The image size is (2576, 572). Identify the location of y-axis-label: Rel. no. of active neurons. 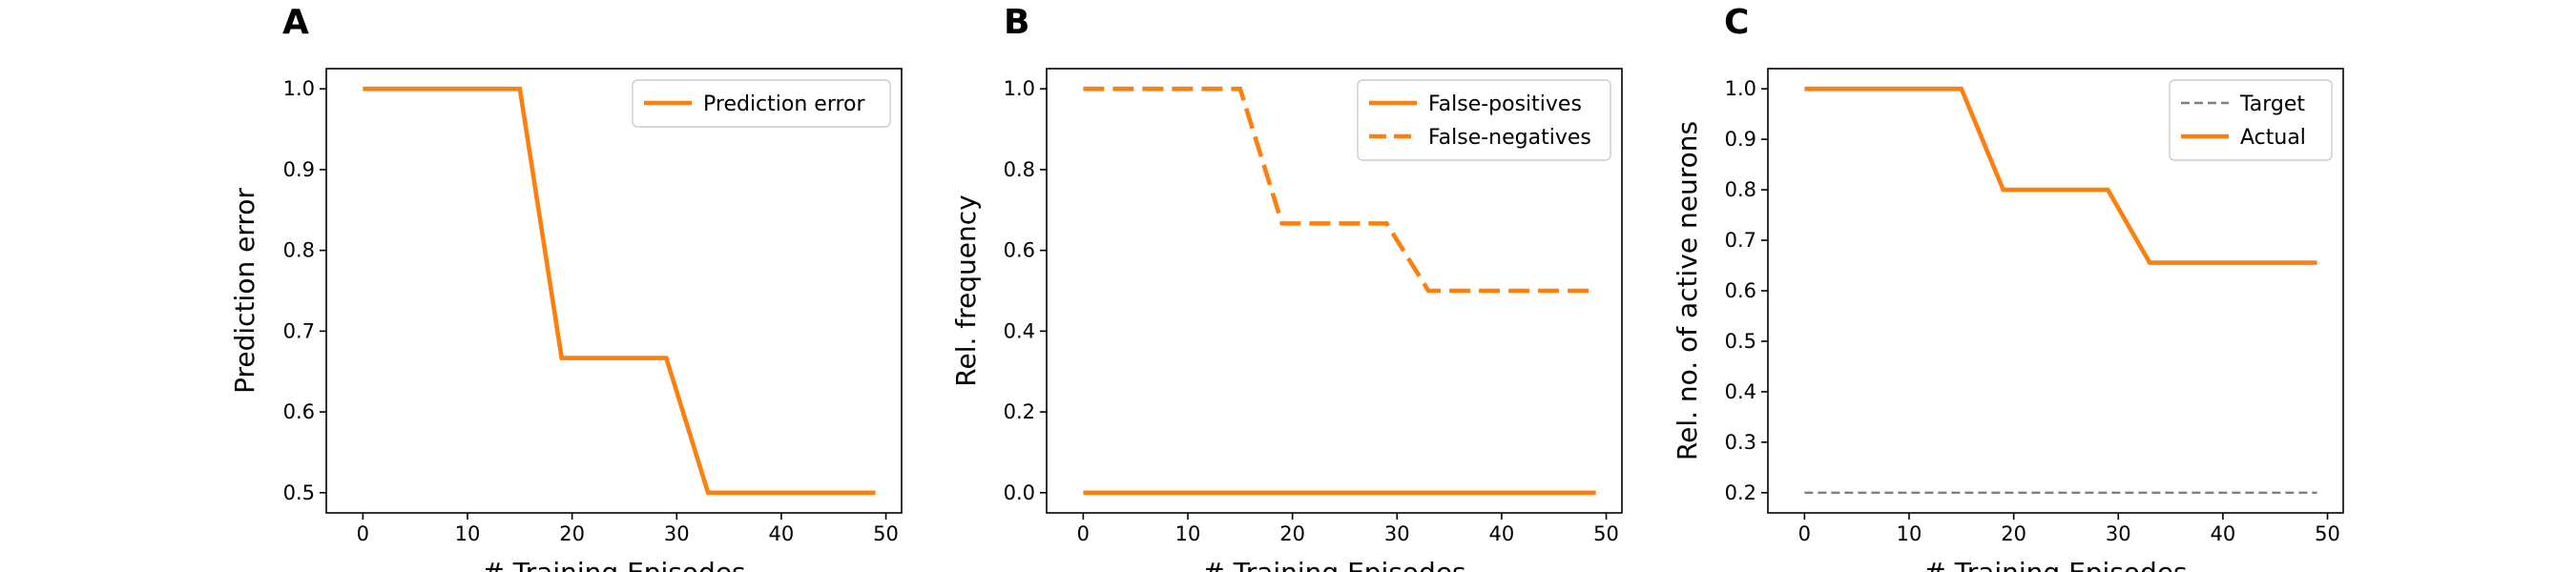
(1687, 290).